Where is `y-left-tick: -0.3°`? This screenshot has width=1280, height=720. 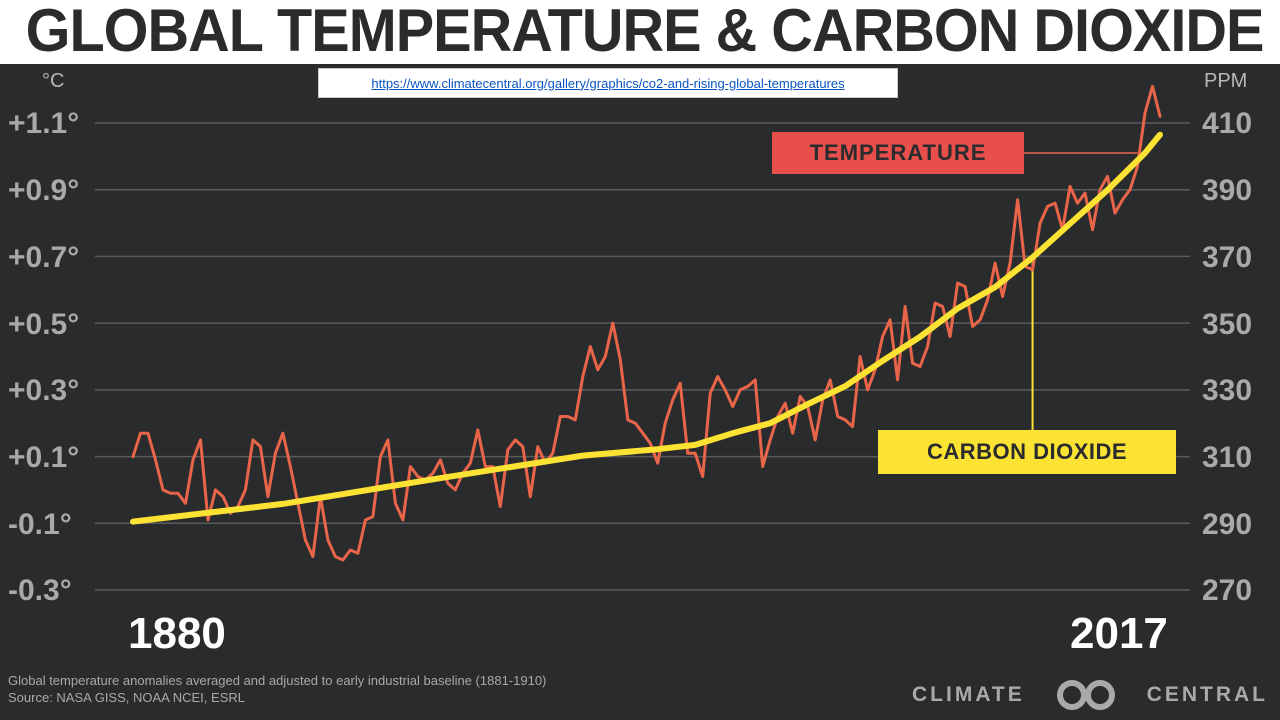
y-left-tick: -0.3° is located at coordinates (40, 590).